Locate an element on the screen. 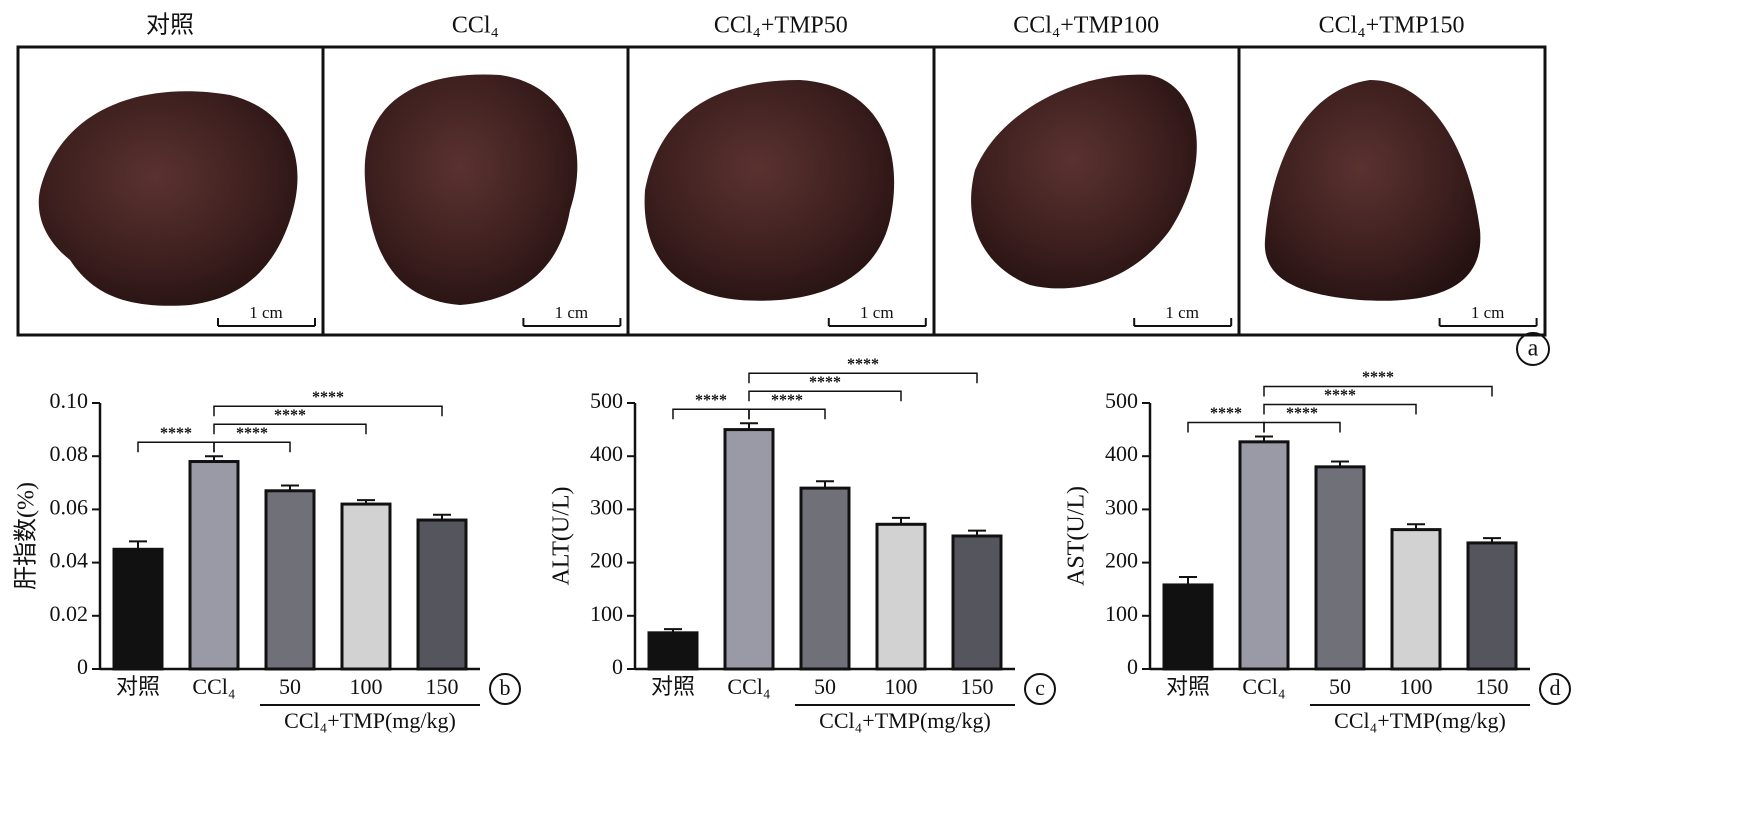 This screenshot has height=837, width=1763. y-axis-label: AST(U/L) is located at coordinates (1077, 536).